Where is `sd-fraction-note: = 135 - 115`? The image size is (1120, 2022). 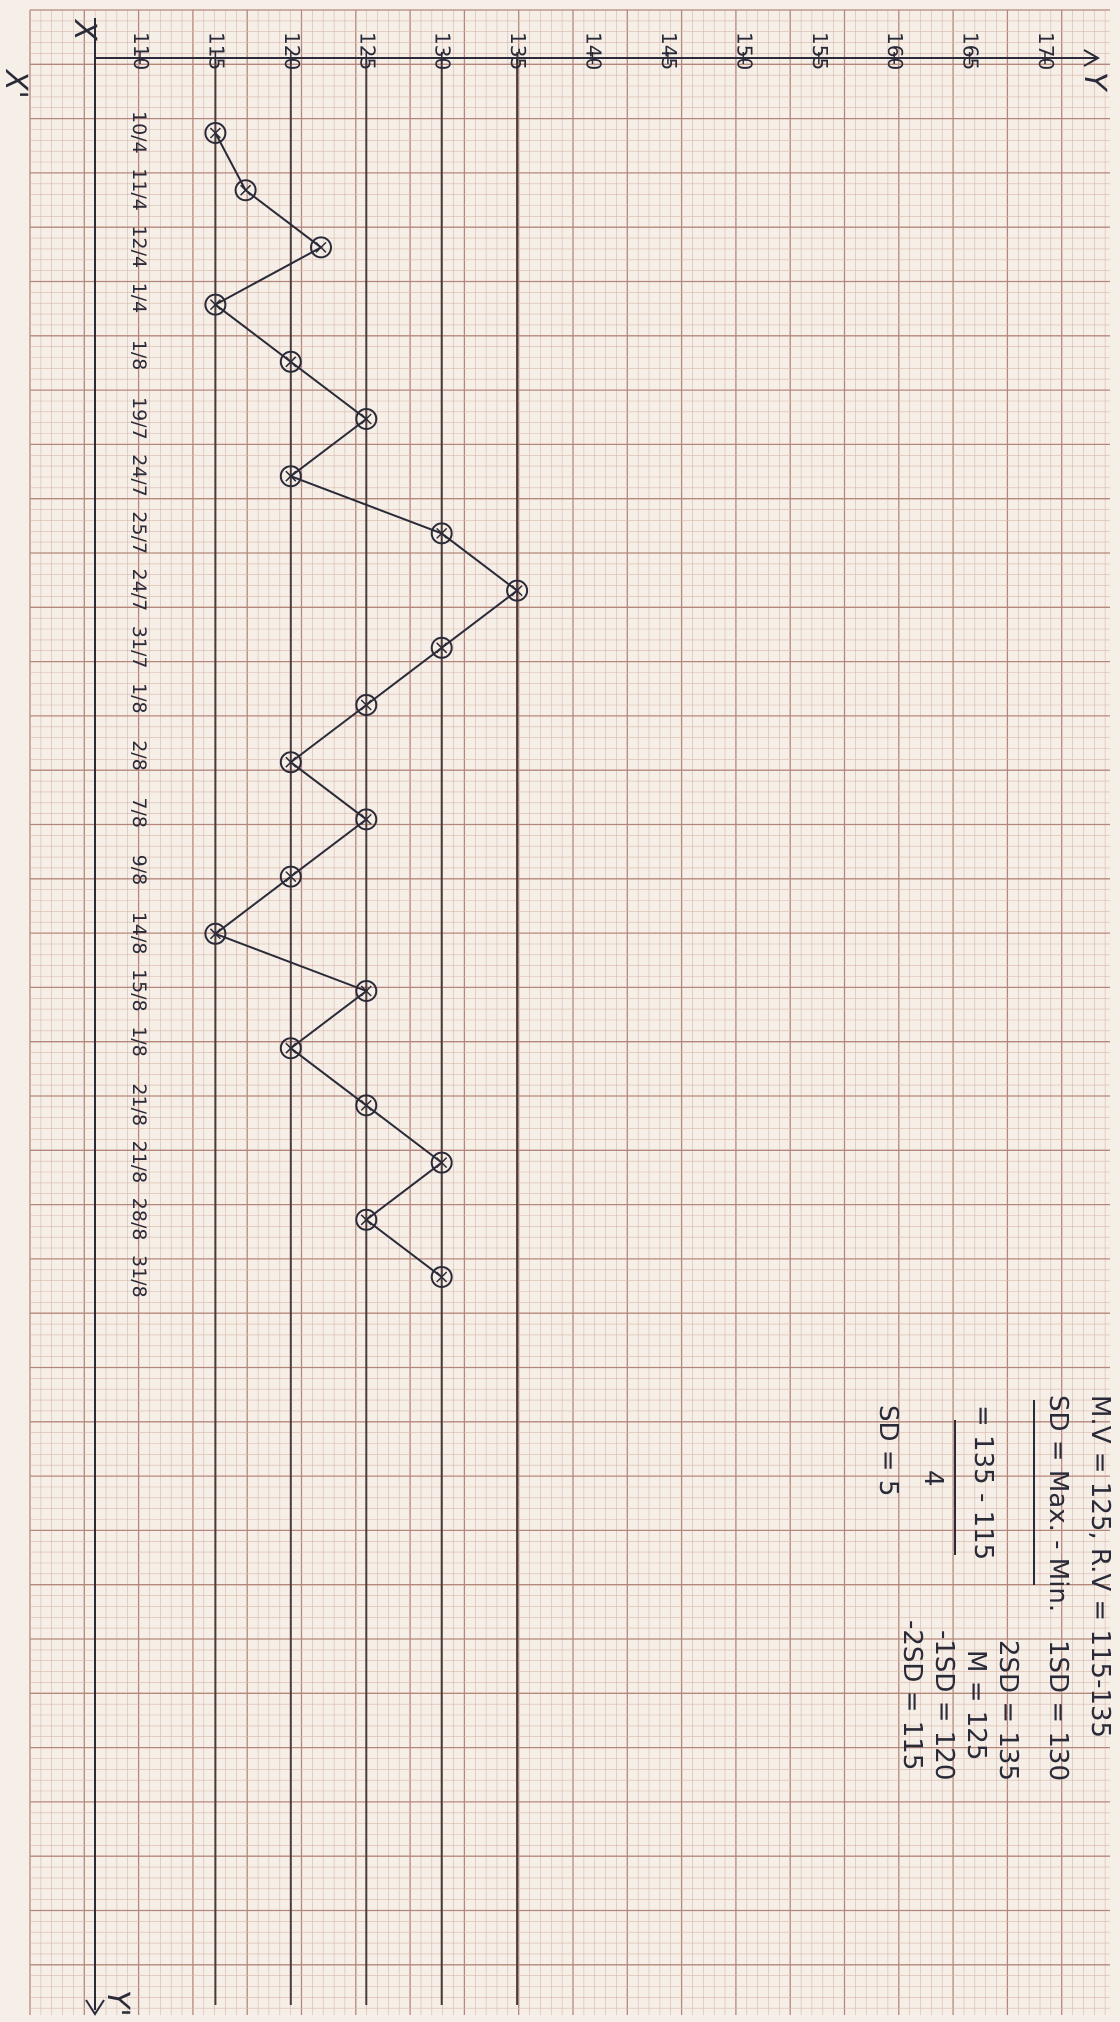
sd-fraction-note: = 135 - 115 is located at coordinates (983, 1482).